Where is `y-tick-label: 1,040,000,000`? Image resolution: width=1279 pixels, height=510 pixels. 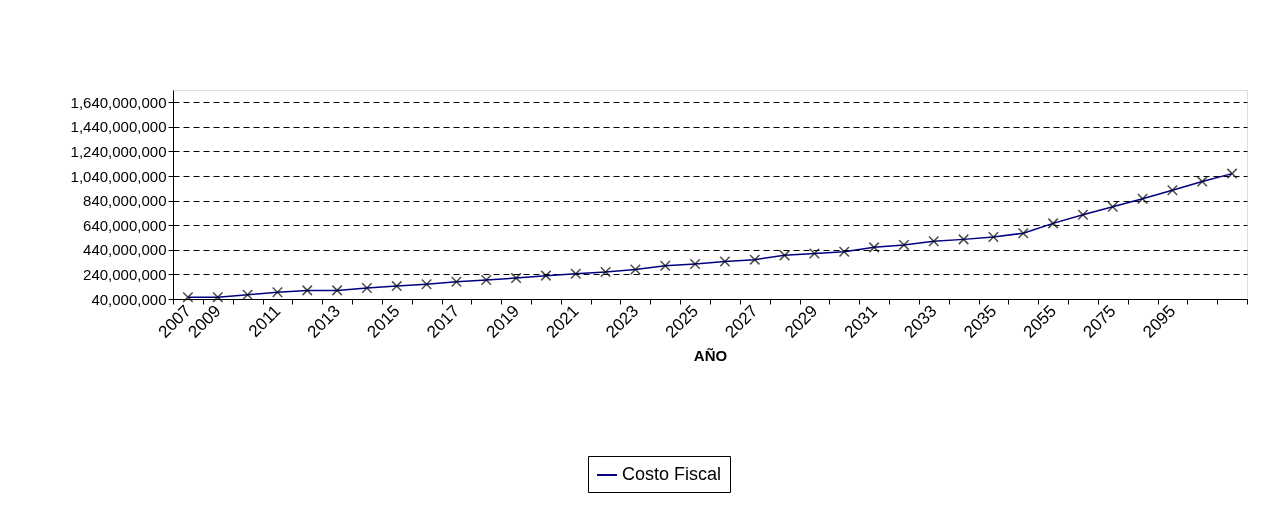
y-tick-label: 1,040,000,000 is located at coordinates (118, 176).